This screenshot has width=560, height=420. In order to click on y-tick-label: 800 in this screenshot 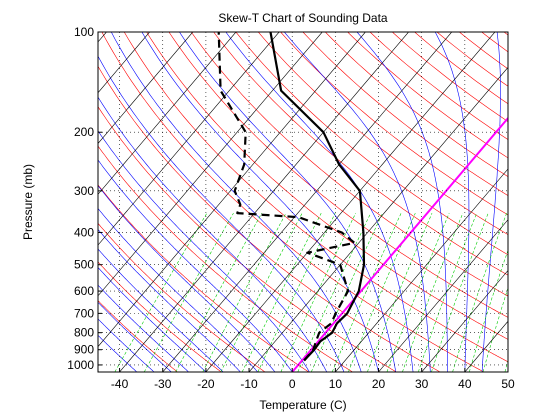, I will do `click(84, 333)`.